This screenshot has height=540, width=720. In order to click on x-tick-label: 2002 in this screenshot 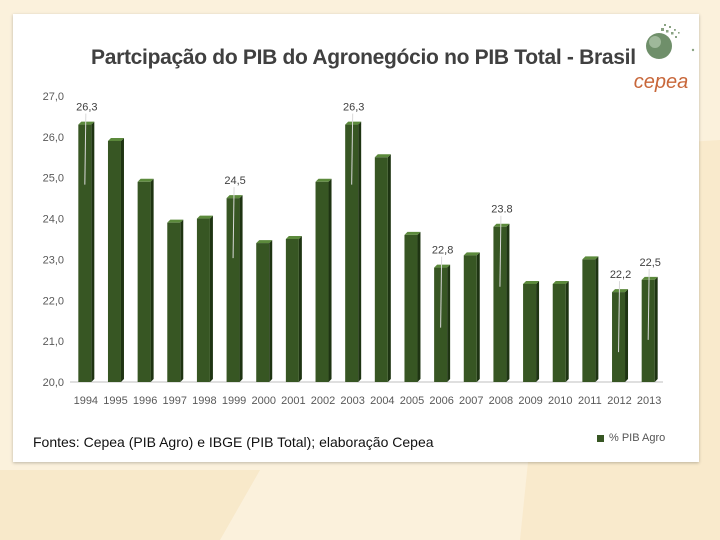, I will do `click(323, 401)`.